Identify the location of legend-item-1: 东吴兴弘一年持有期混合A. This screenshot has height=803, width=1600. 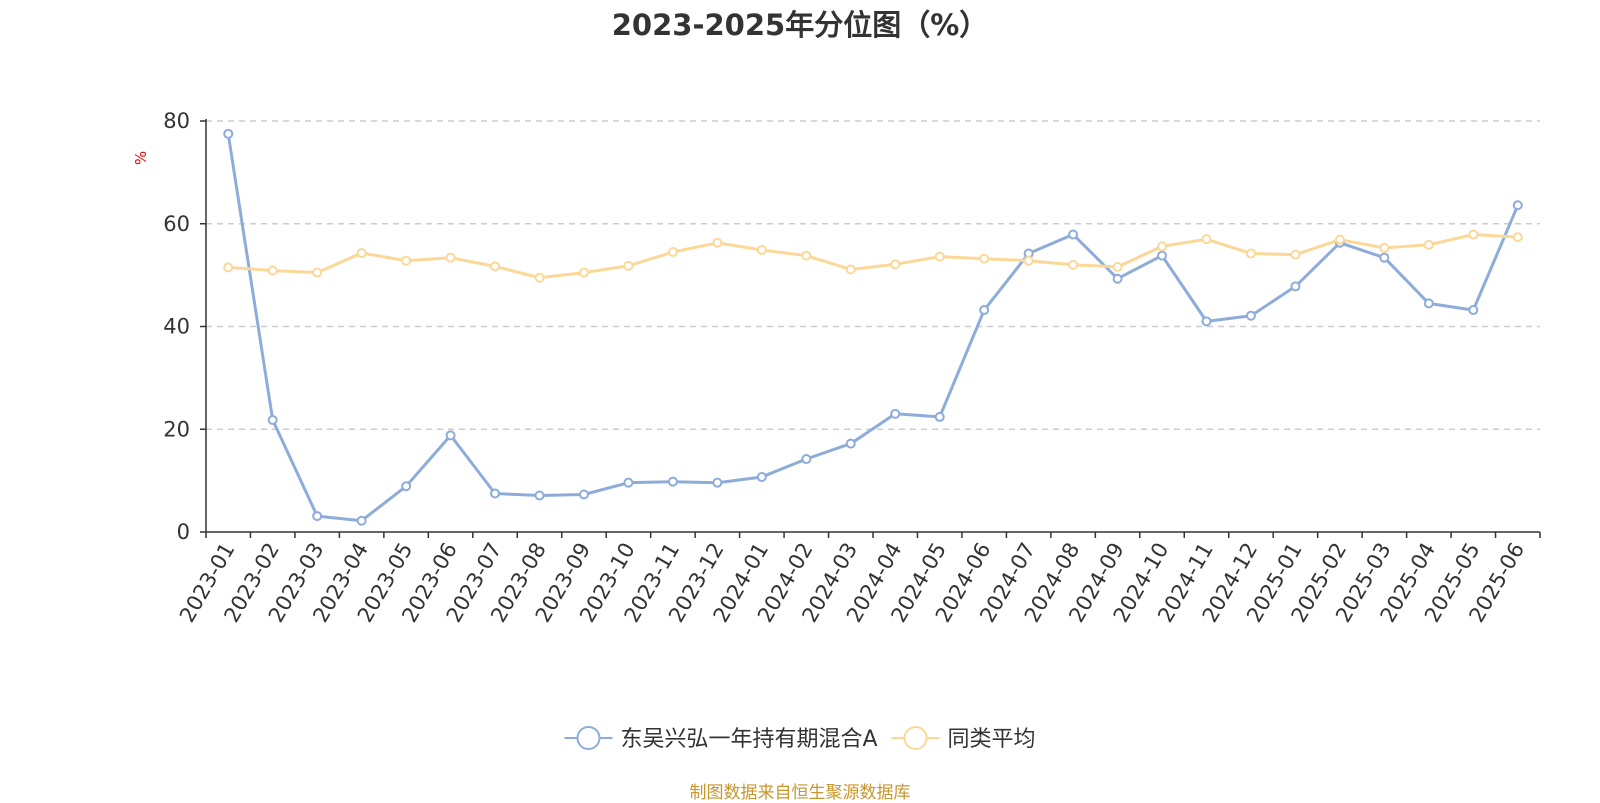
(721, 739).